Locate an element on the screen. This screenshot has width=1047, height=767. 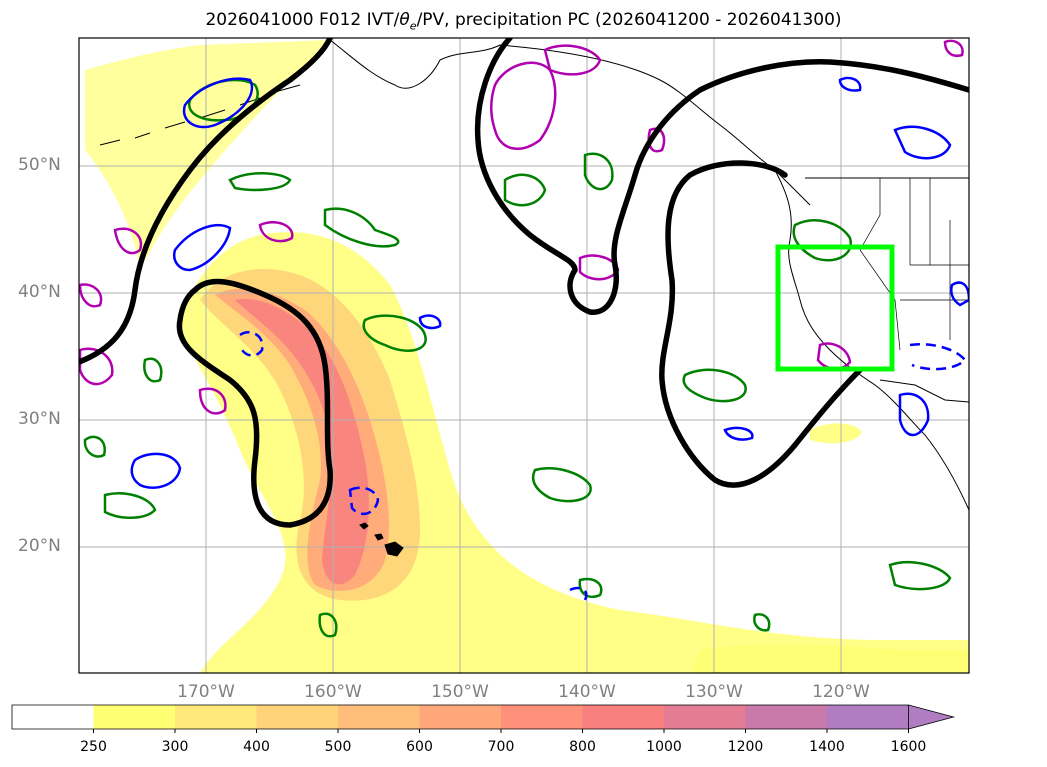
colorbar-tick-label: 800 is located at coordinates (582, 747).